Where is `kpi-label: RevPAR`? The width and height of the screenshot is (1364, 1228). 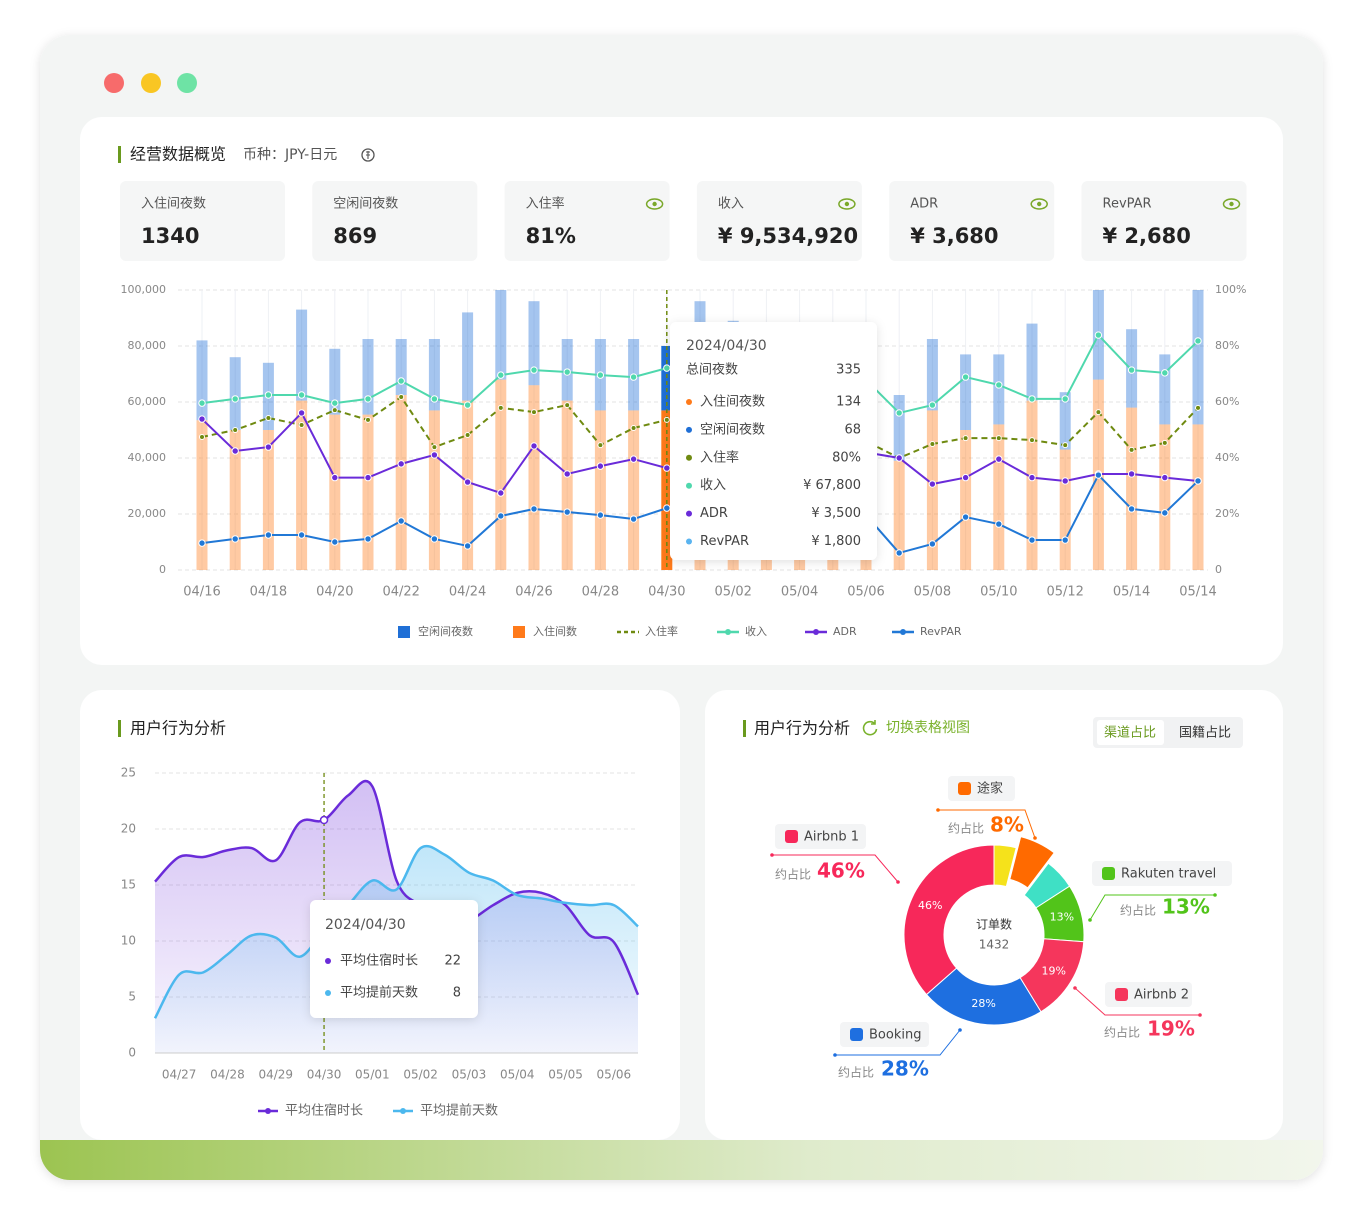 kpi-label: RevPAR is located at coordinates (1127, 204).